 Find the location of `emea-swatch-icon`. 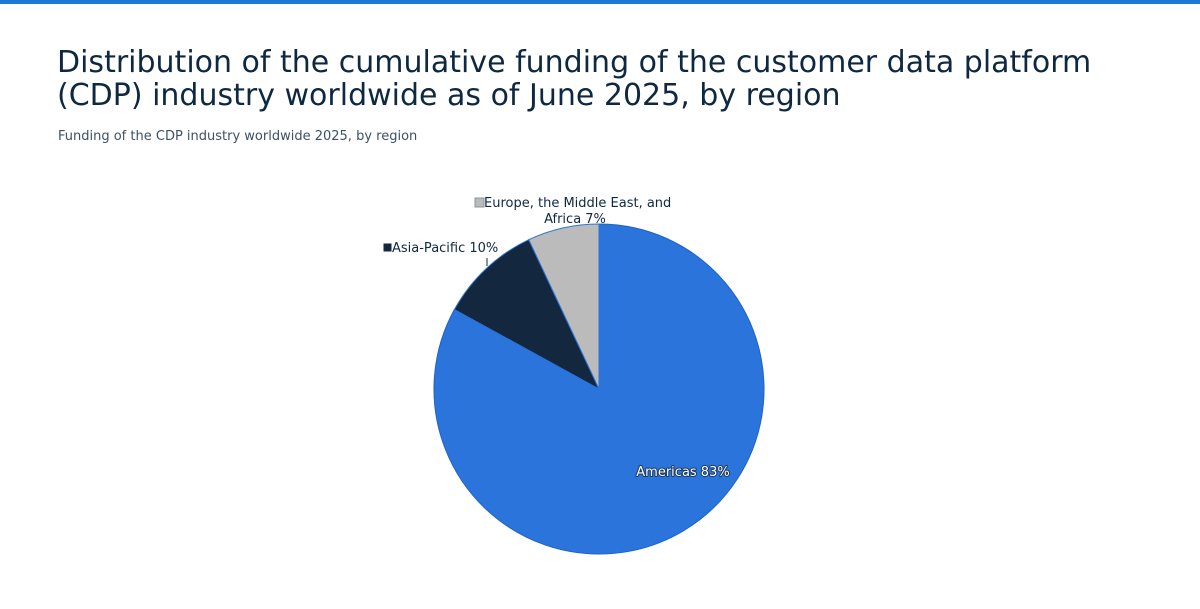

emea-swatch-icon is located at coordinates (479, 202).